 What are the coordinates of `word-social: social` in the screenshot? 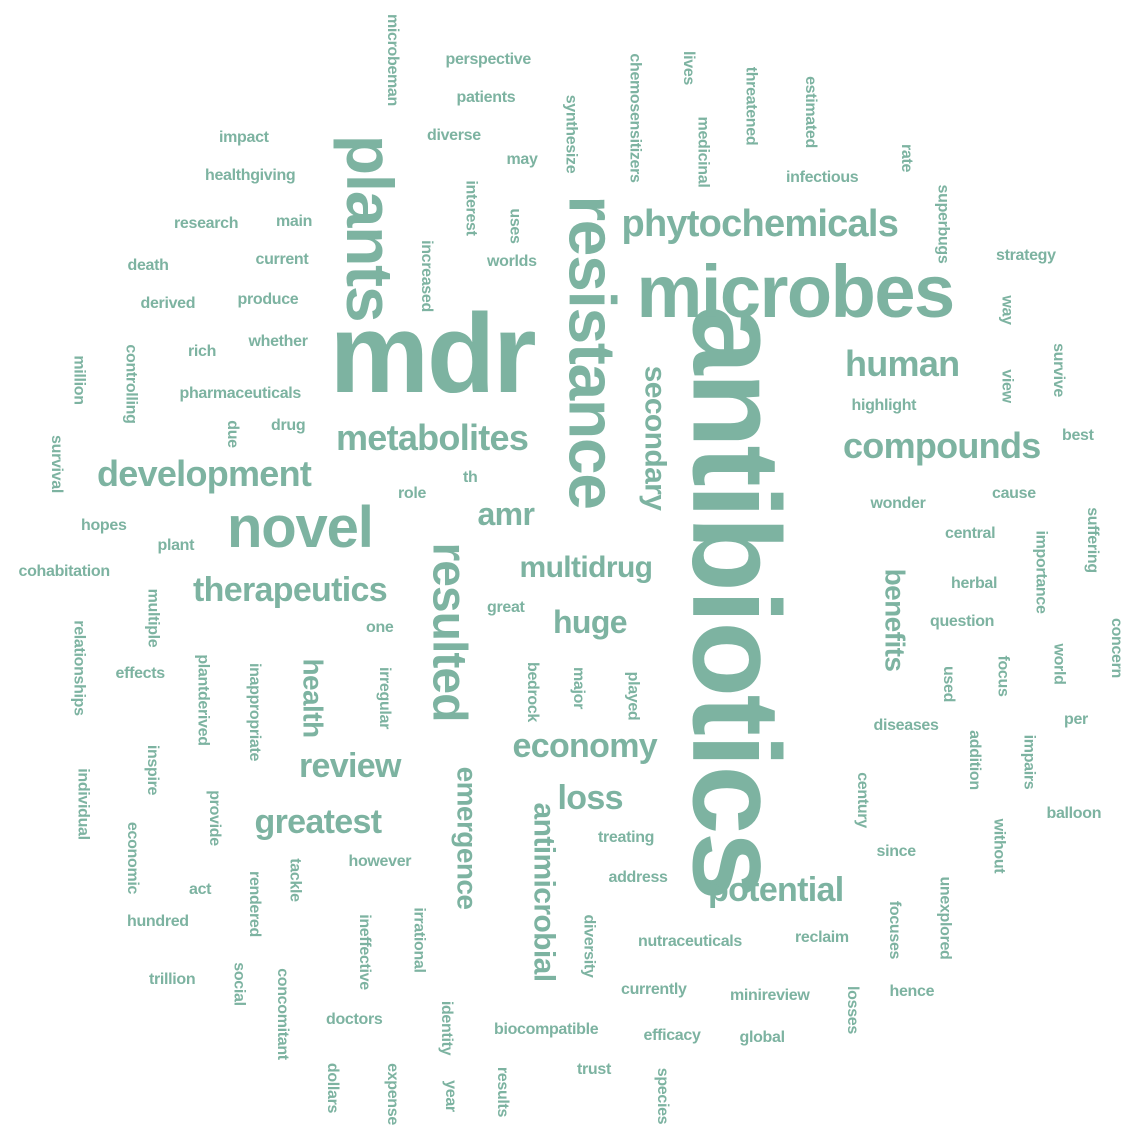 It's located at (239, 984).